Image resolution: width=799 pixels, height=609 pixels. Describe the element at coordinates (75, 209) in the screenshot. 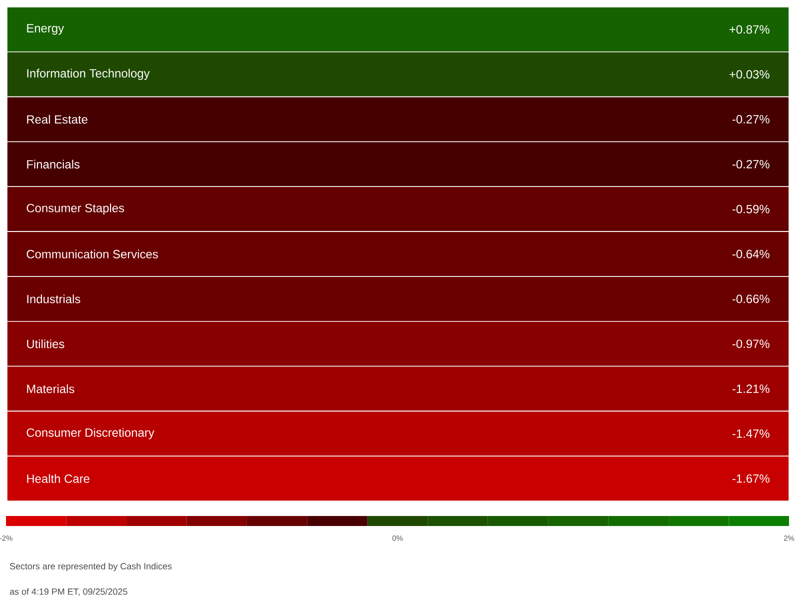

I see `y-tick-label: Consumer Staples` at that location.